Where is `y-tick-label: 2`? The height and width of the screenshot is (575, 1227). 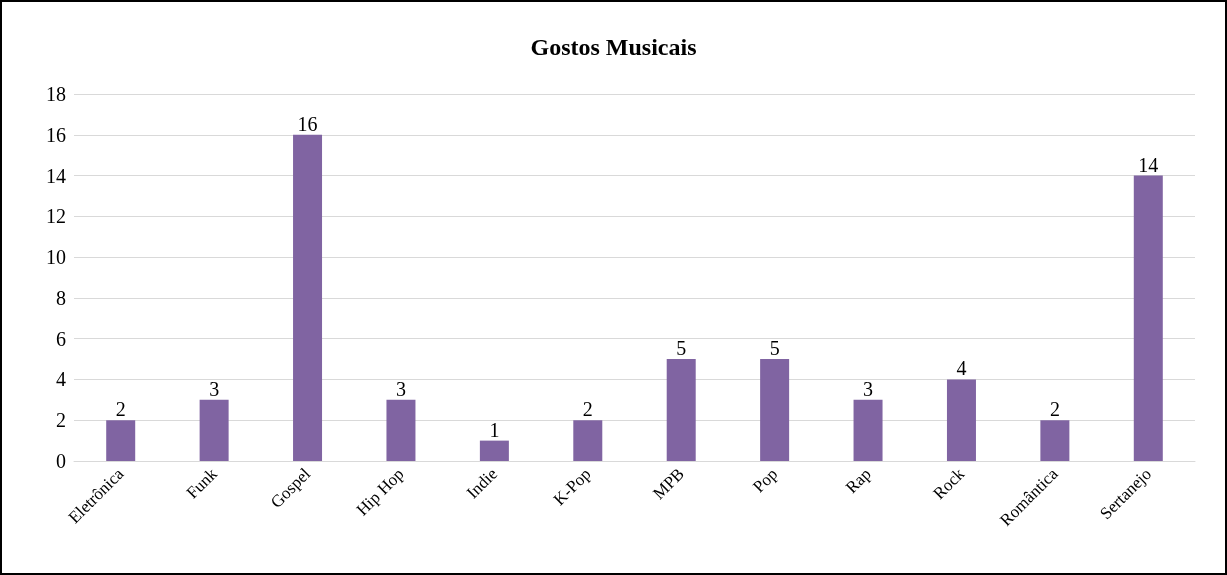
y-tick-label: 2 is located at coordinates (61, 420).